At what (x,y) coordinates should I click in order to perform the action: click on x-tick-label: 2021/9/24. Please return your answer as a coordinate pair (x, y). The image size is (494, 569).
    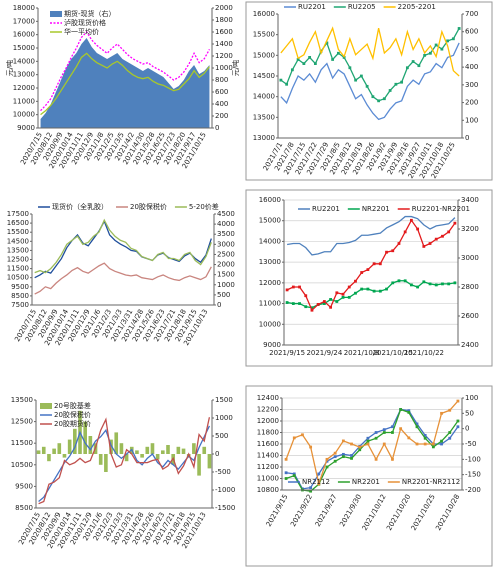
    Looking at the image, I should click on (324, 353).